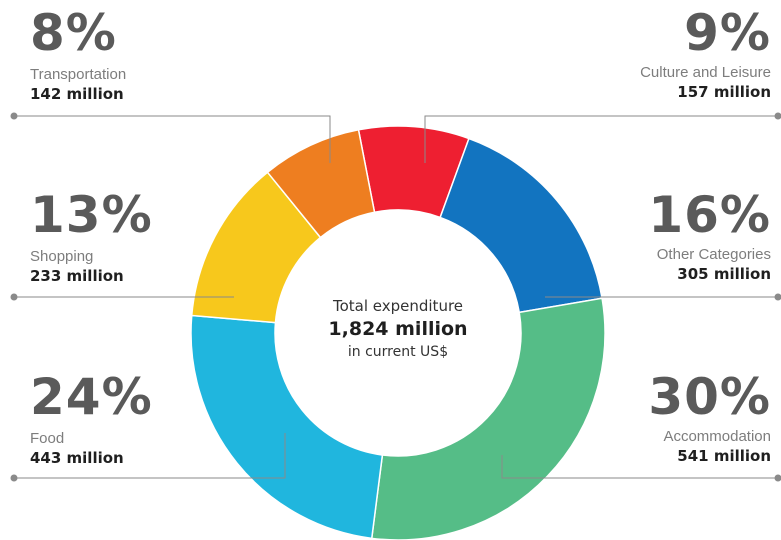 This screenshot has width=781, height=540. Describe the element at coordinates (77, 94) in the screenshot. I see `amount-label: 142 million` at that location.